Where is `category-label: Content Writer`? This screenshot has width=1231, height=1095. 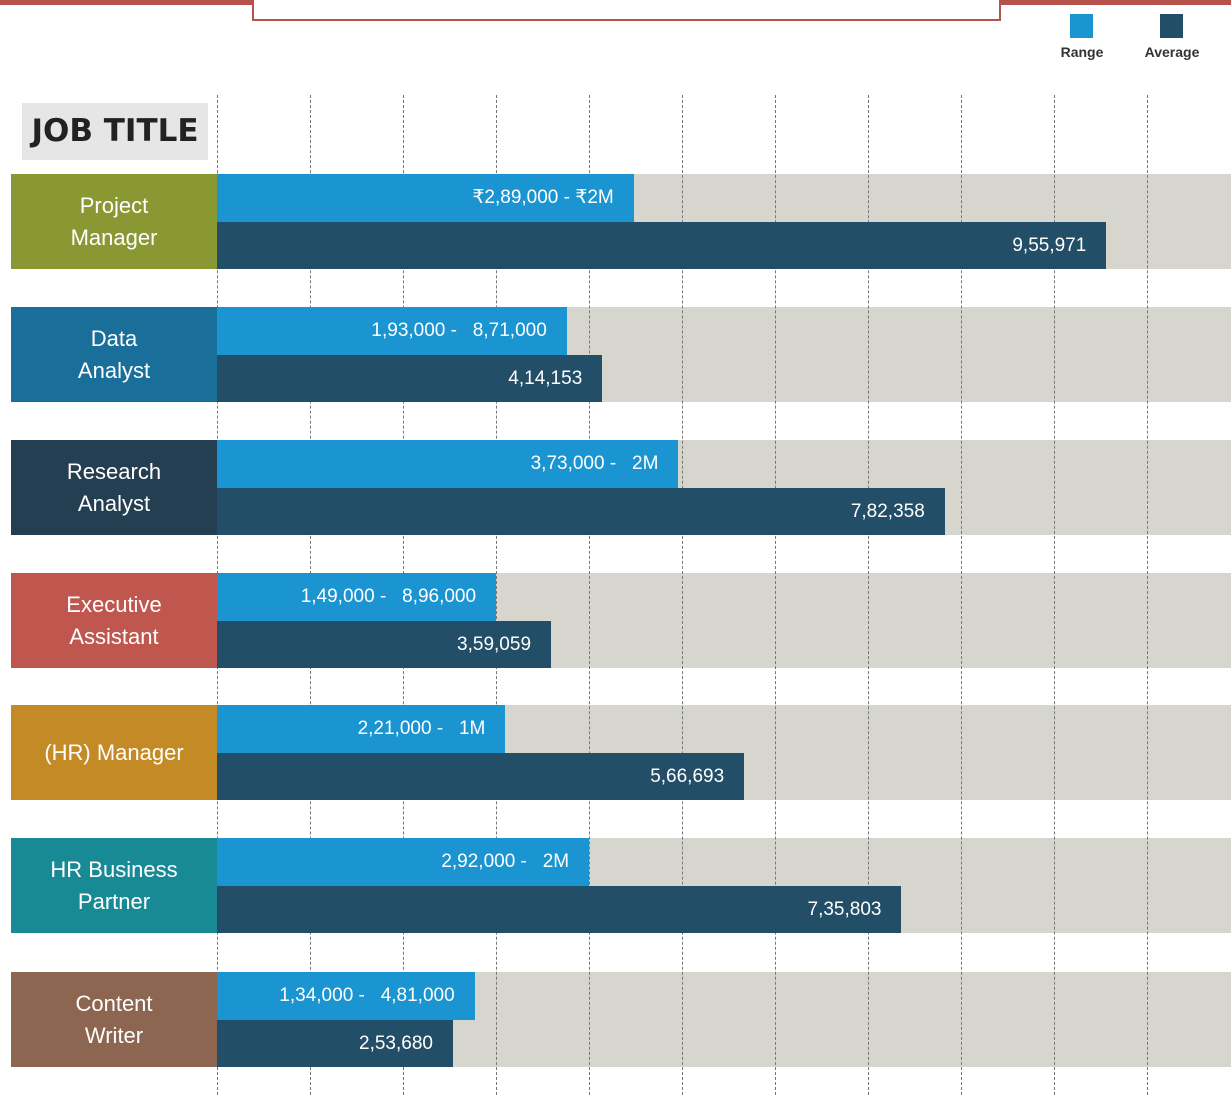
category-label: Content Writer is located at coordinates (114, 1019).